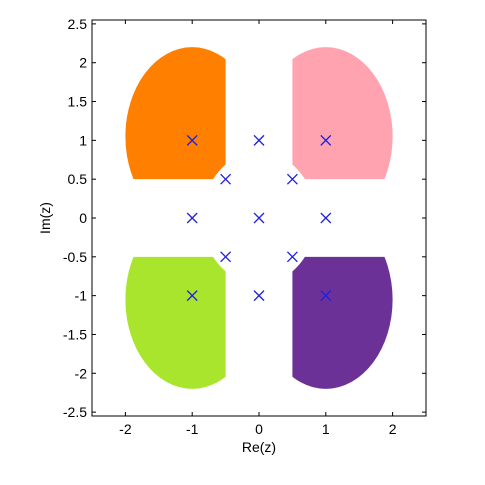 The width and height of the screenshot is (485, 485). Describe the element at coordinates (81, 373) in the screenshot. I see `y-tick-label: -2` at that location.